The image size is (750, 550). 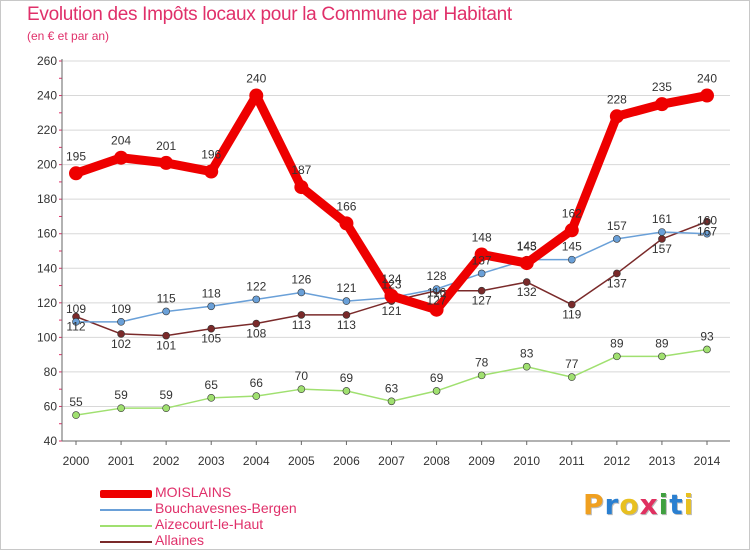 I want to click on data-label-allaines: 121, so click(x=391, y=311).